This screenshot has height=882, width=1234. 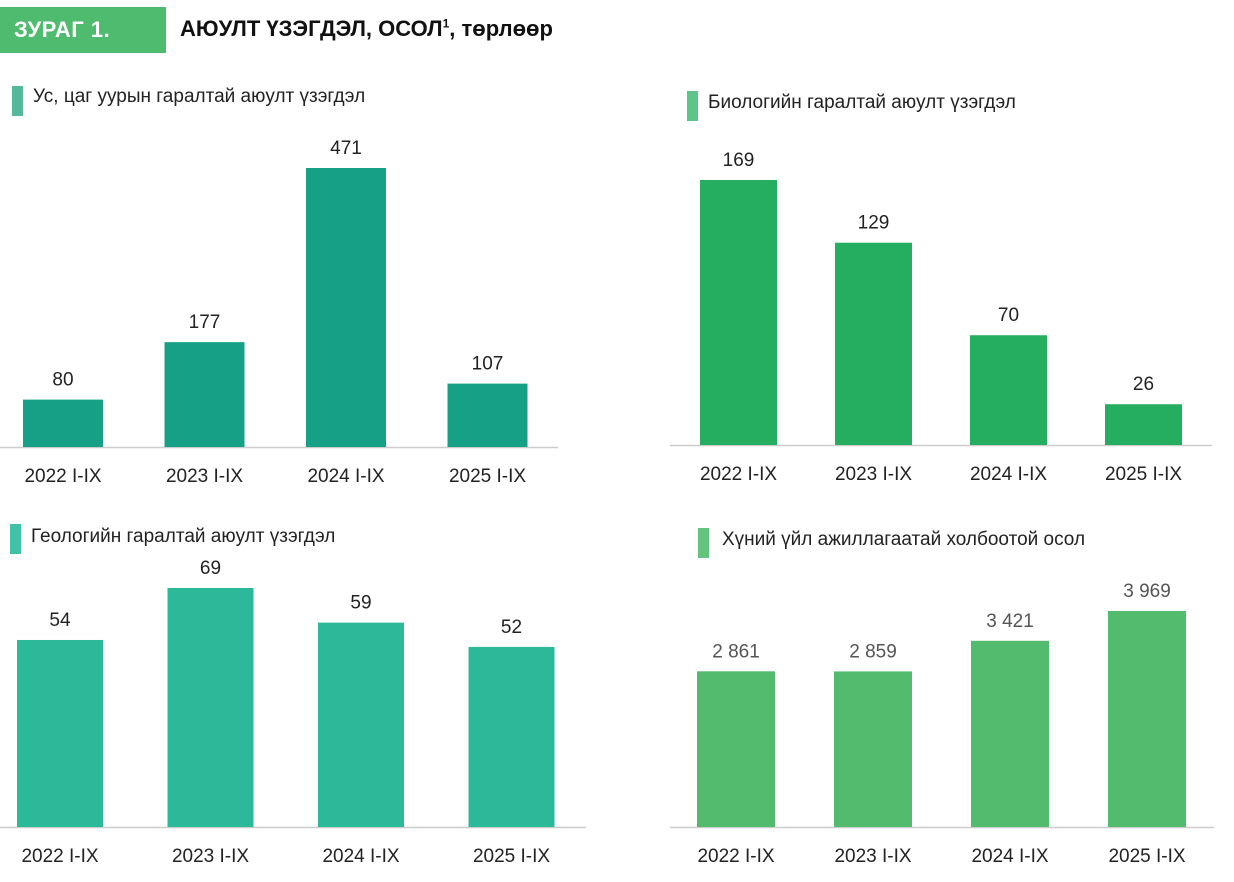 What do you see at coordinates (199, 96) in the screenshot?
I see `chart-title: Ус, цаг уурын гаралтай аюулт үзэгдэл` at bounding box center [199, 96].